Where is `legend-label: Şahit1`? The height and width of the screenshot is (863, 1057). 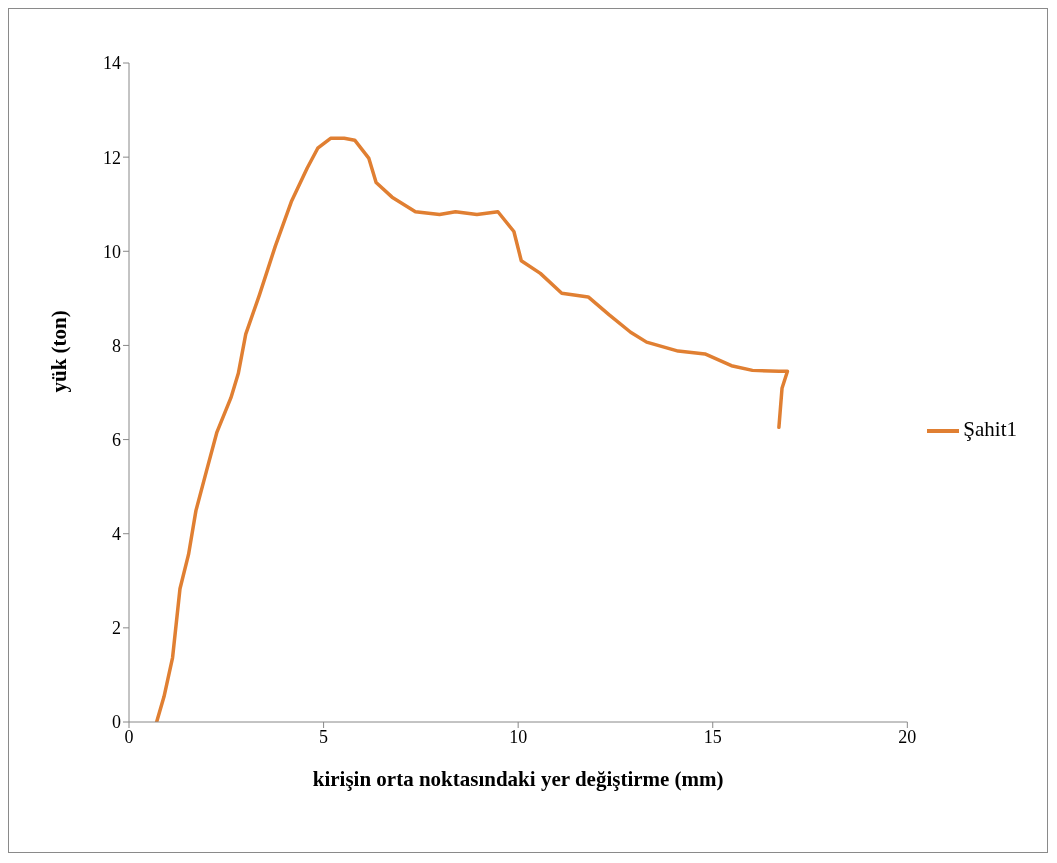 legend-label: Şahit1 is located at coordinates (990, 428).